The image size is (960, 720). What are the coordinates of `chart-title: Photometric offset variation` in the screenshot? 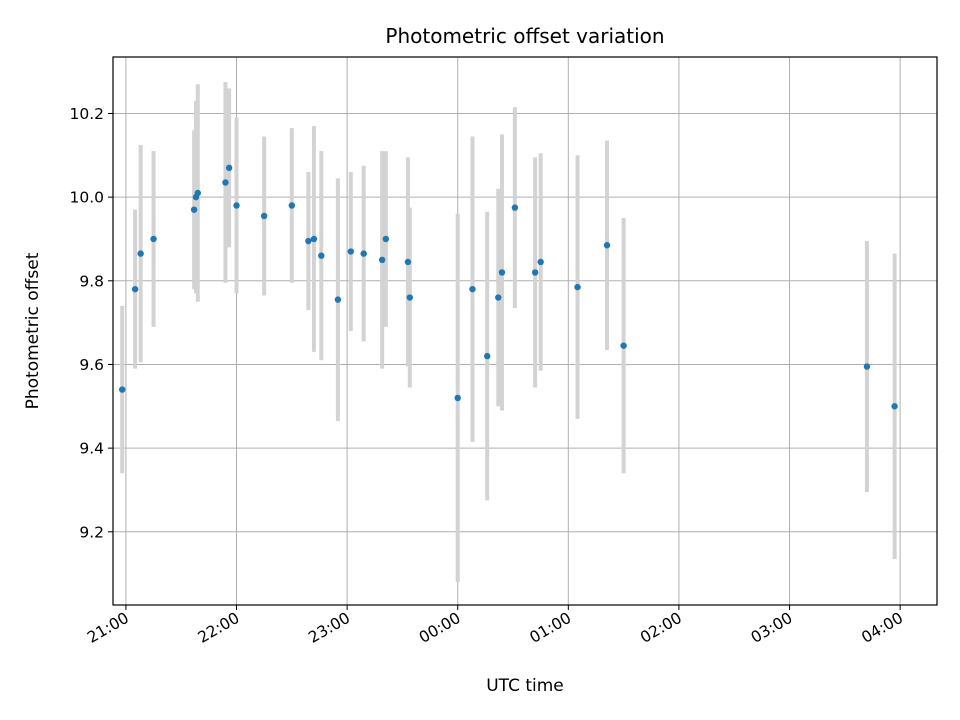 It's located at (524, 36).